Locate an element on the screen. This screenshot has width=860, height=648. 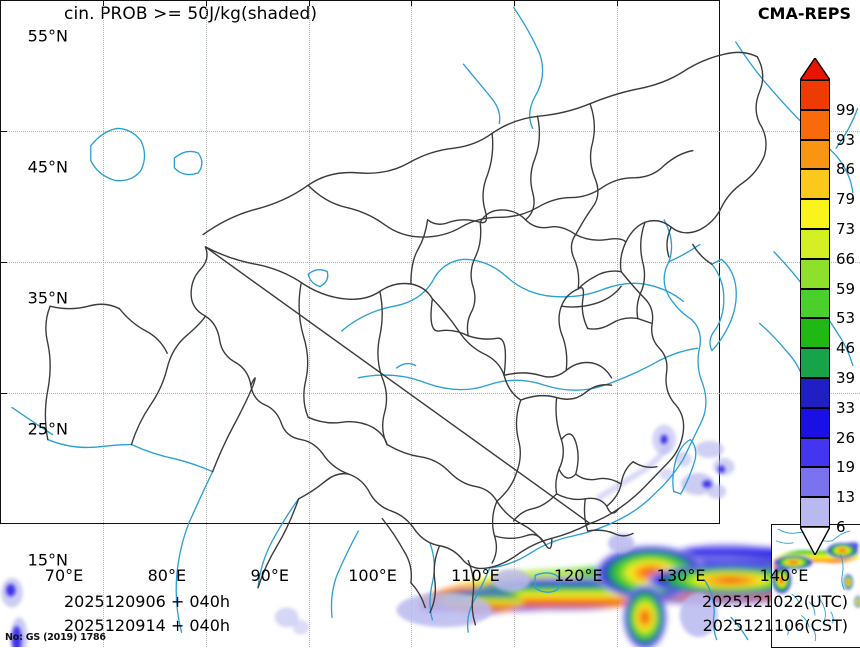
x-axis-label: 70°E is located at coordinates (64, 575).